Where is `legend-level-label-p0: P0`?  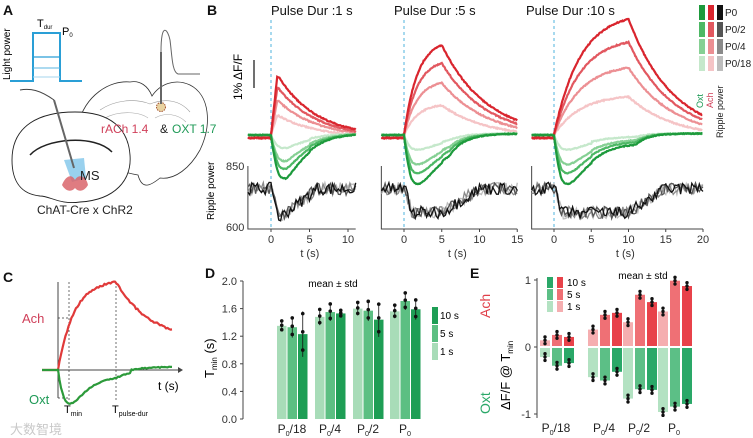
legend-level-label-p0: P0 is located at coordinates (731, 13).